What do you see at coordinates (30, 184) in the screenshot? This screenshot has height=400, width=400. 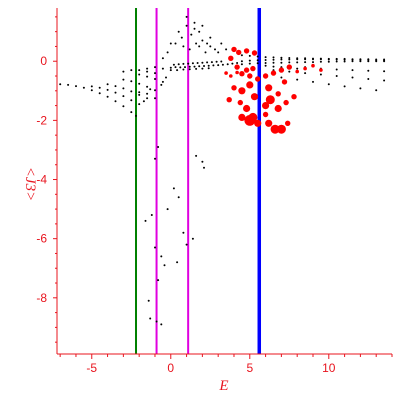 I see `y-axis-title: <J3>` at bounding box center [30, 184].